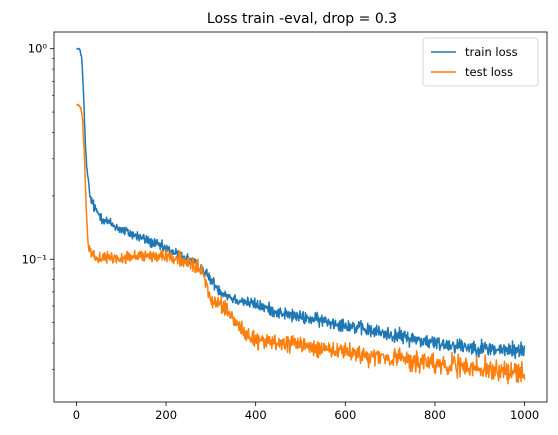  What do you see at coordinates (166, 415) in the screenshot?
I see `x-tick-label: 200` at bounding box center [166, 415].